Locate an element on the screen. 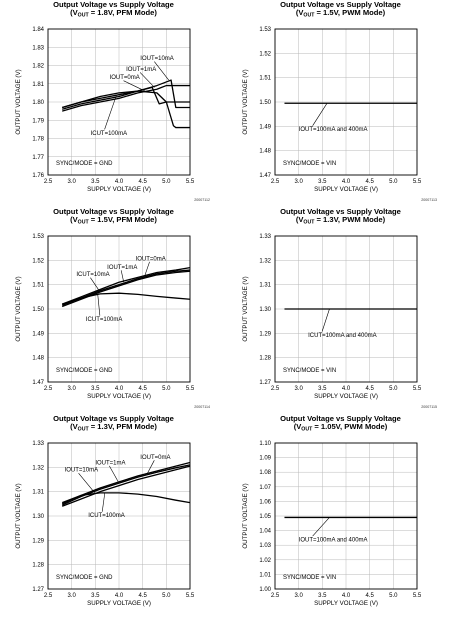  y-tick-label: 1.84 is located at coordinates (38, 30).